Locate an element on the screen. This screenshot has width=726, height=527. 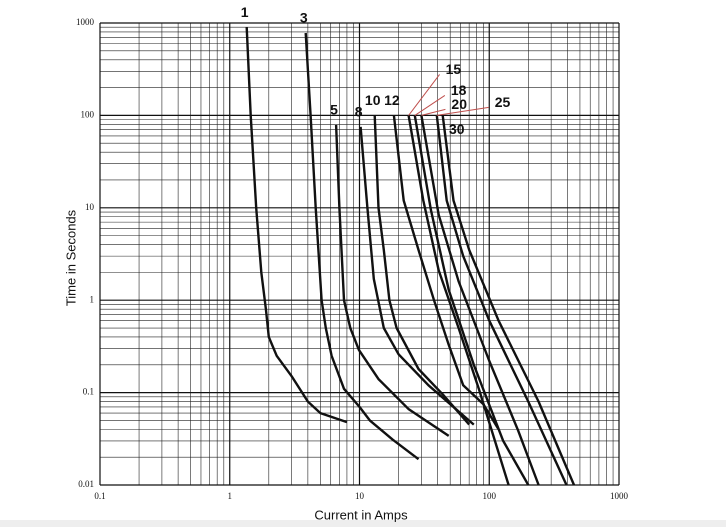
series-label: 15 is located at coordinates (454, 69).